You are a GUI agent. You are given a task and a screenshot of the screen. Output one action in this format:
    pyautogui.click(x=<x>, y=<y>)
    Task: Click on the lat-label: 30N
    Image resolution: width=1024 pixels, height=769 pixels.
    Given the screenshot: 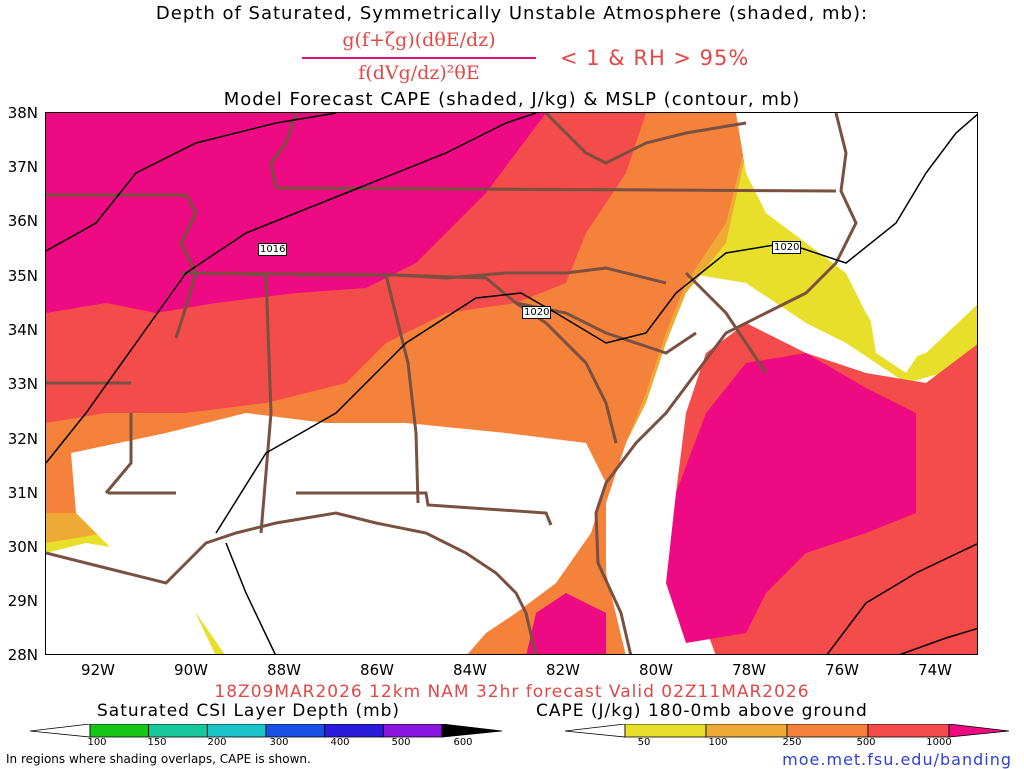 What is the action you would take?
    pyautogui.click(x=22, y=547)
    